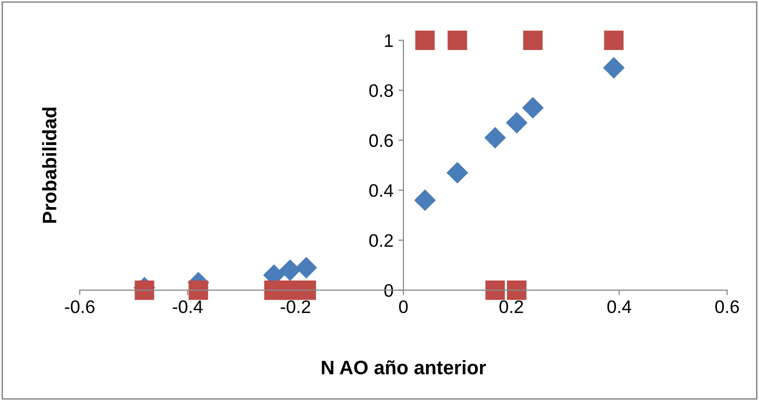 The image size is (759, 403). I want to click on x-tick-label: 0.2, so click(511, 307).